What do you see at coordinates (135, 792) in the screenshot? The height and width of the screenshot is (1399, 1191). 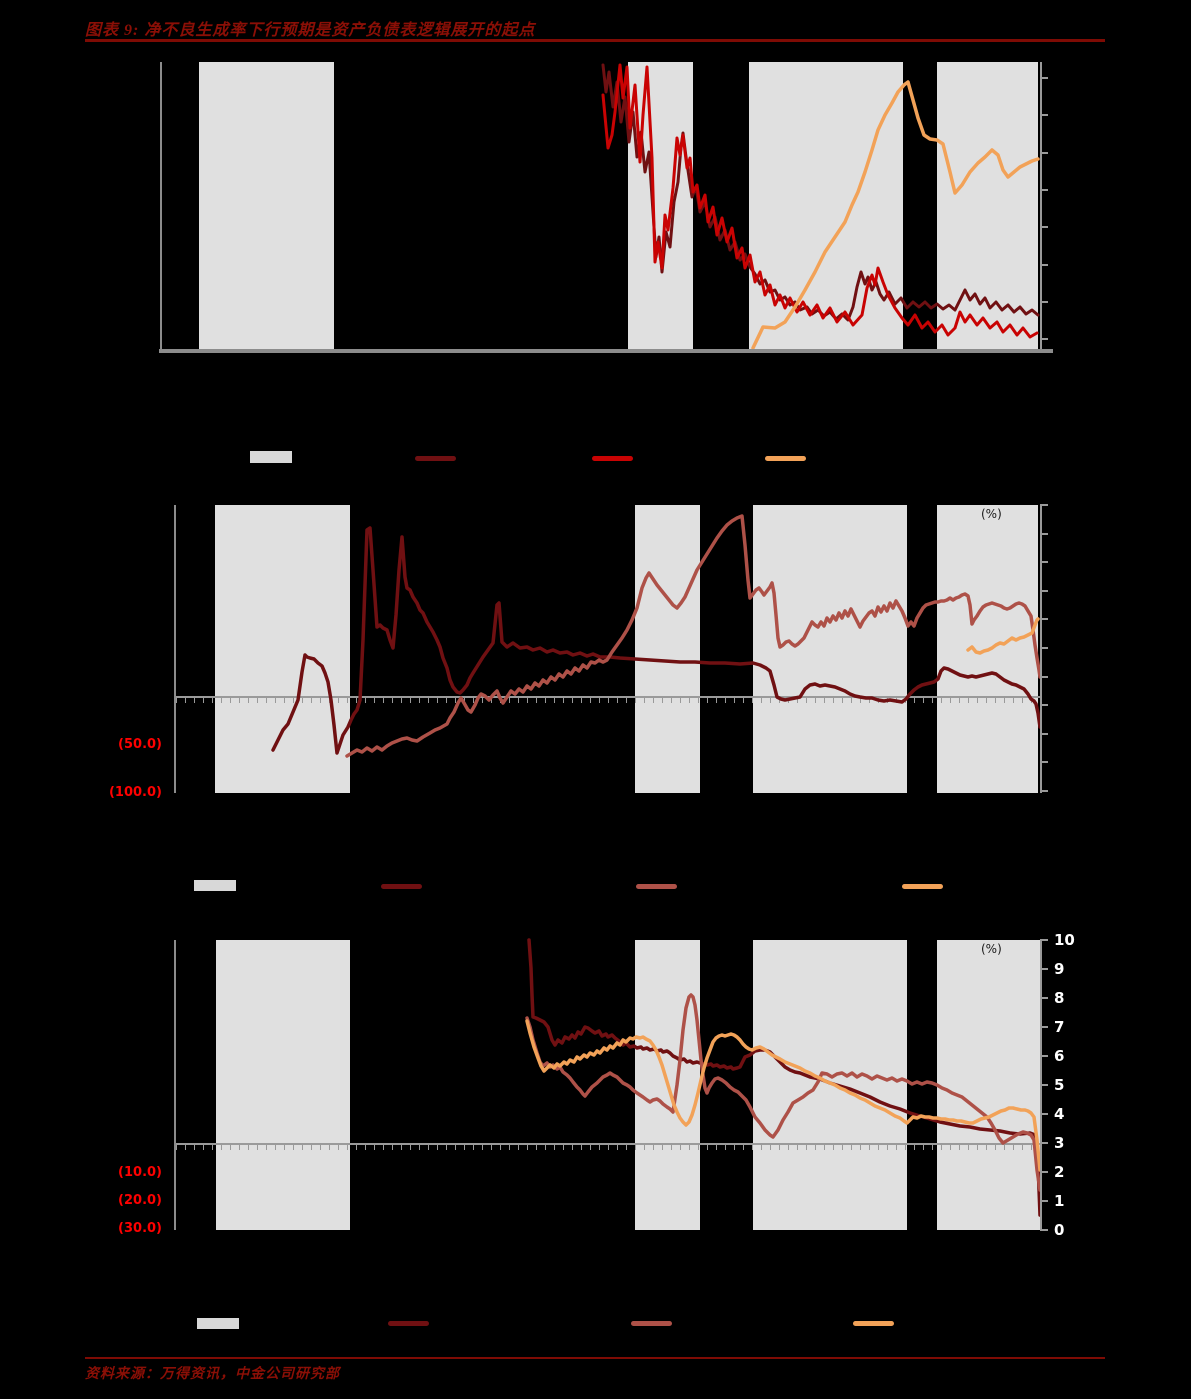 I see `left-axis-label: (100.0)` at bounding box center [135, 792].